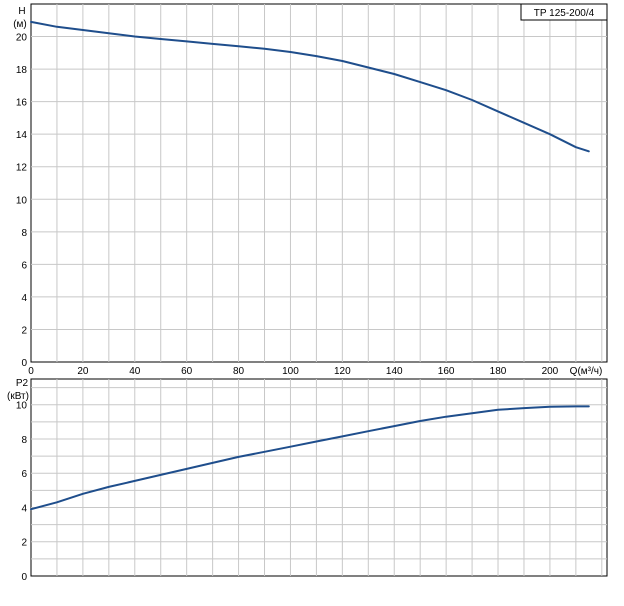 This screenshot has width=624, height=606. I want to click on head-y-tick-label: 8, so click(24, 233).